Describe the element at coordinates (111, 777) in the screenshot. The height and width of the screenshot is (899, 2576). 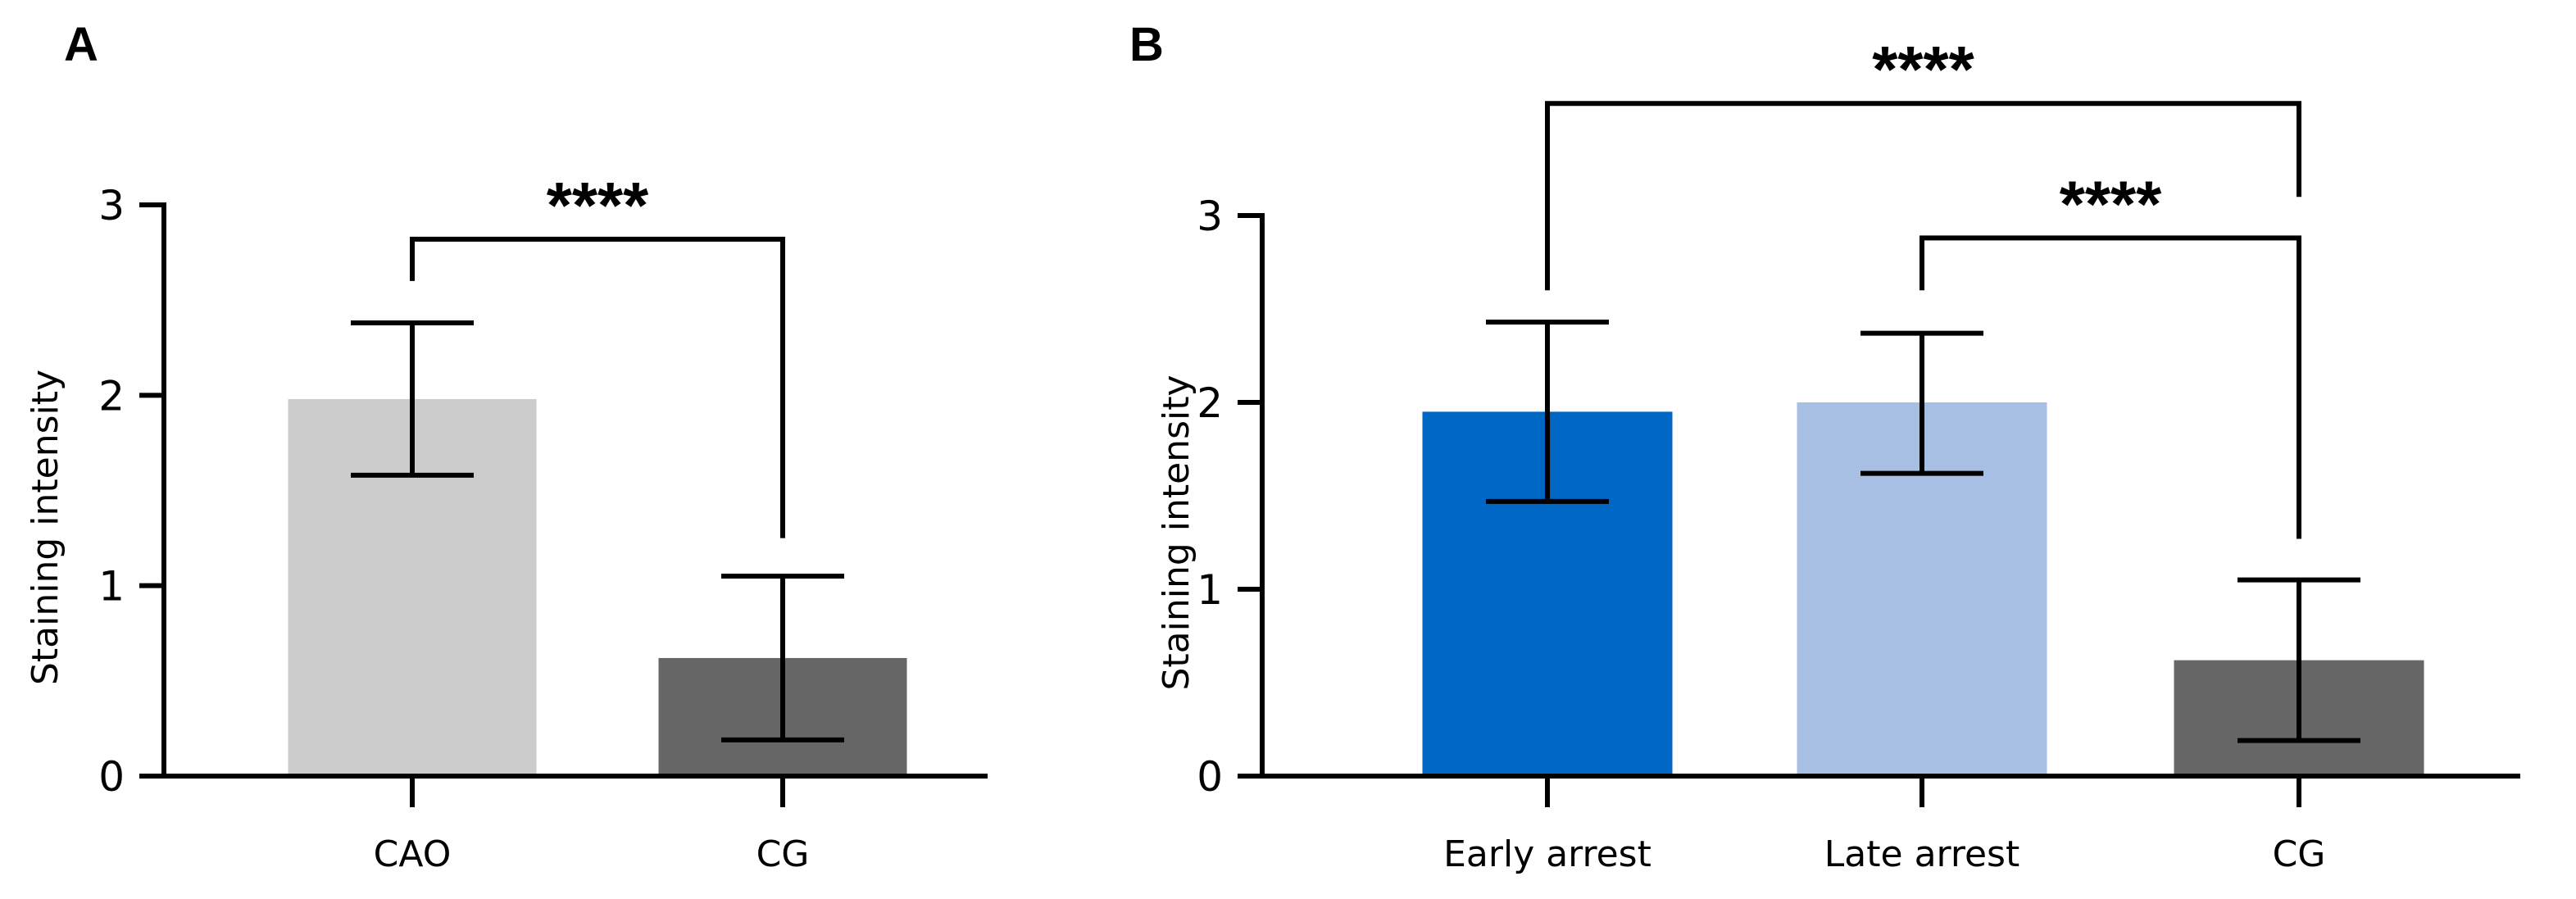
I see `panel-a-y-tick-label-0: 0` at that location.